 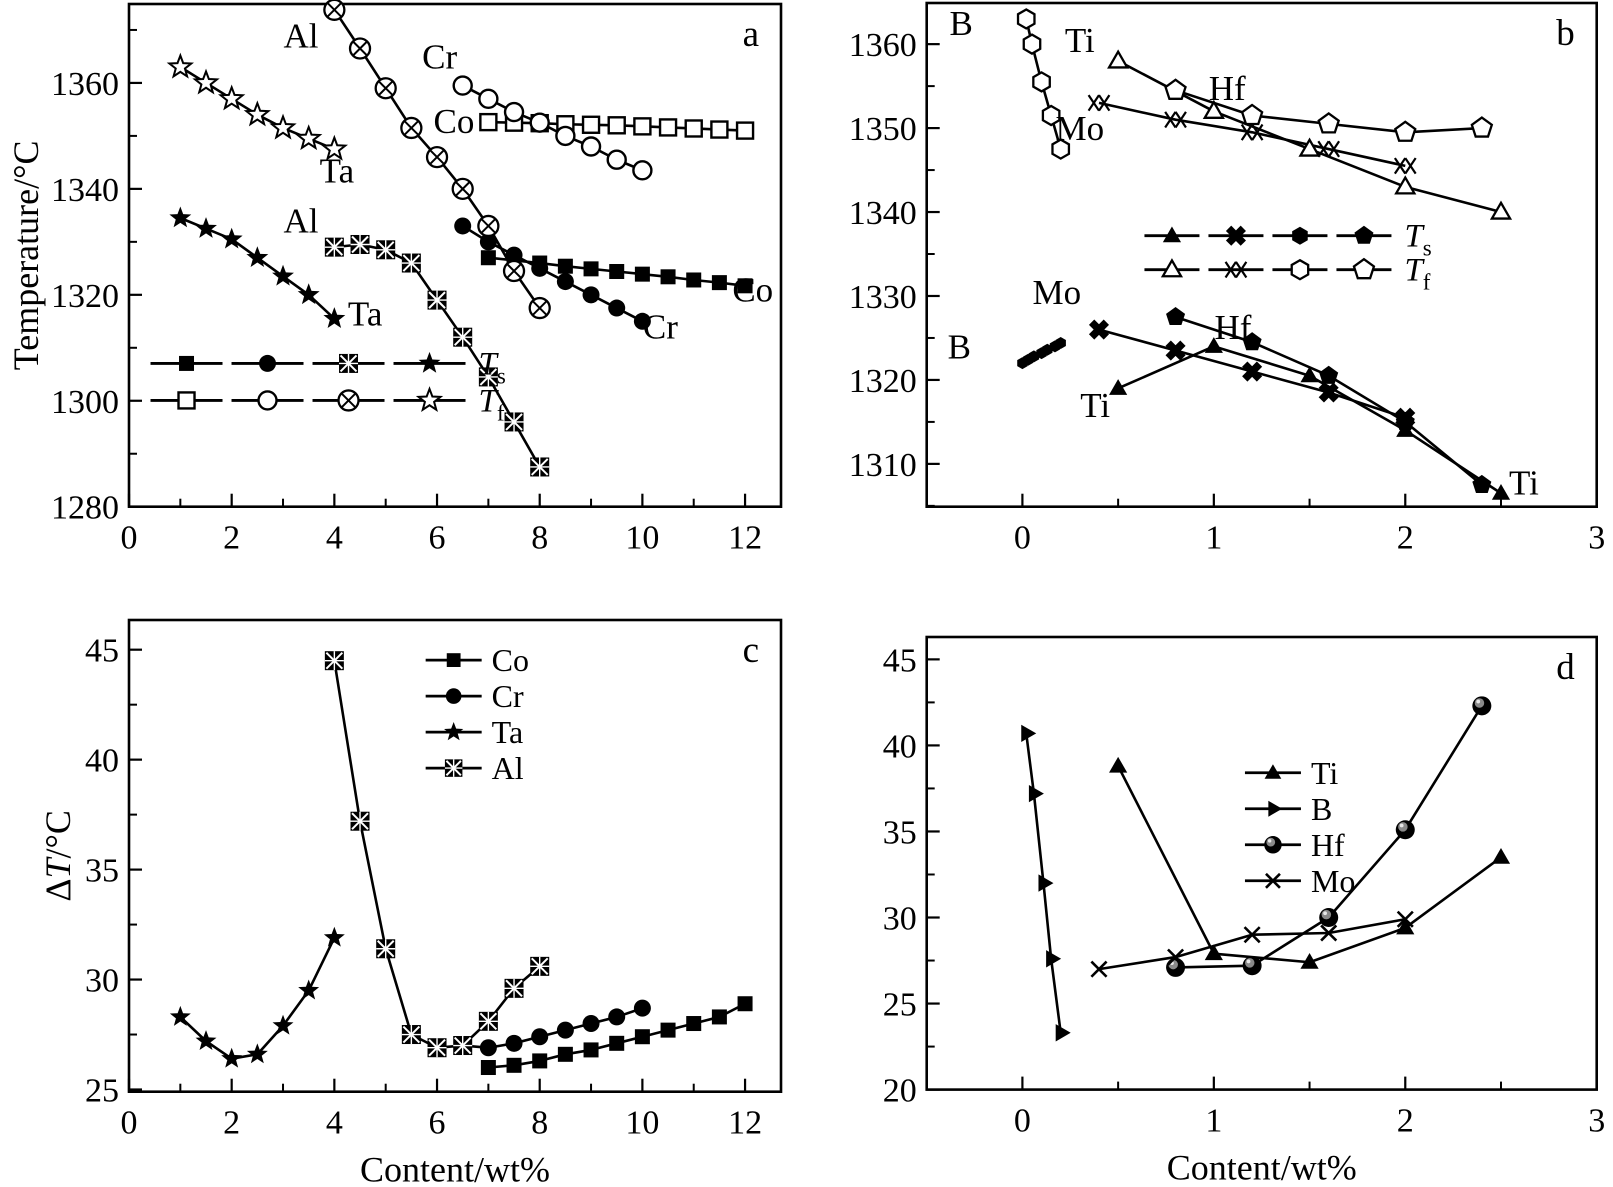 I want to click on panel-letter-b: b, so click(x=1565, y=33).